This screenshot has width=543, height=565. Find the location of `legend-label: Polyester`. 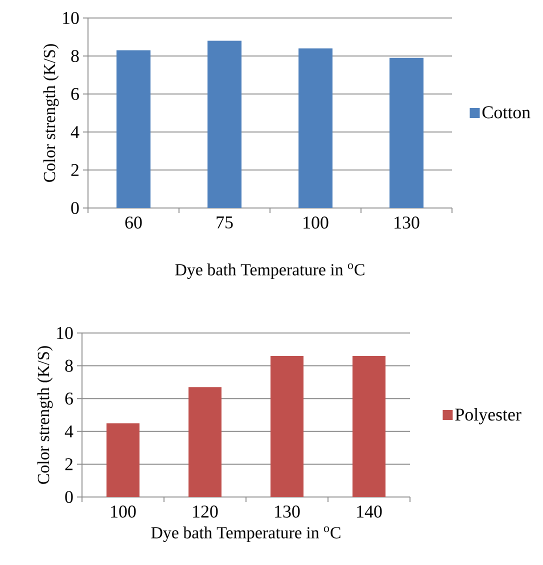

legend-label: Polyester is located at coordinates (488, 416).